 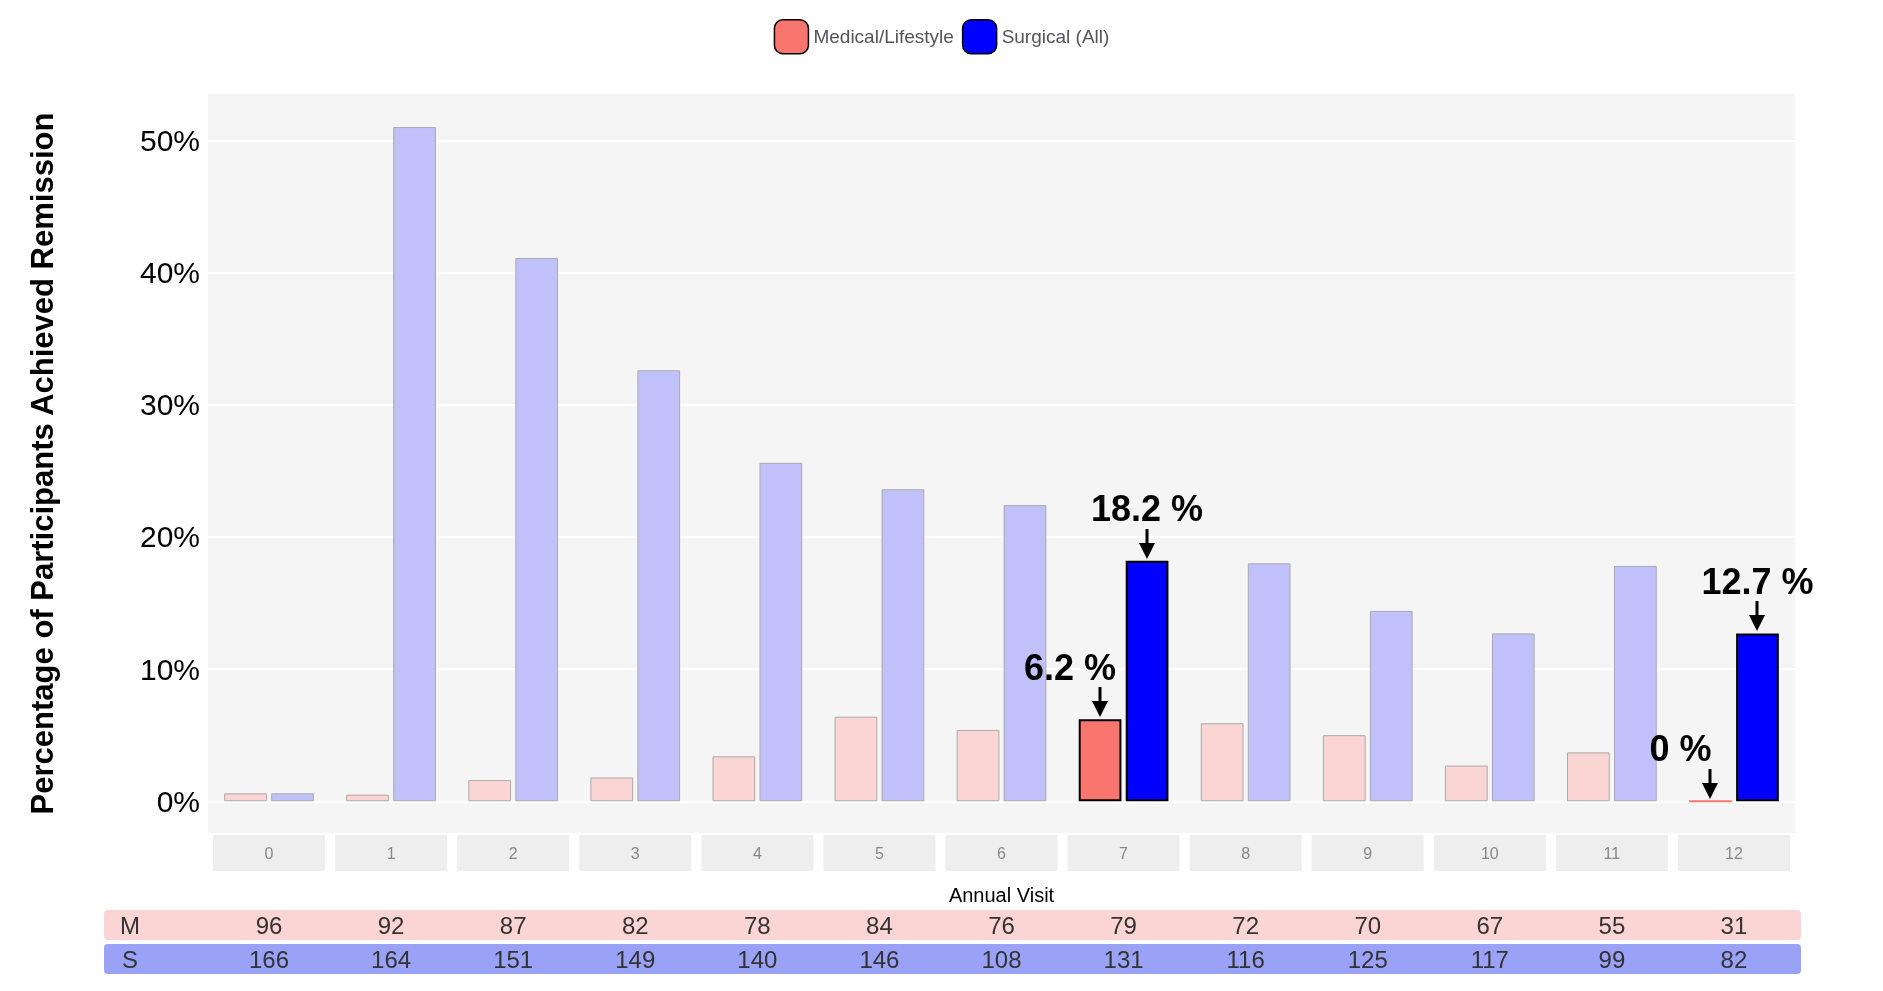 I want to click on x-tick-label: 12, so click(x=1734, y=853).